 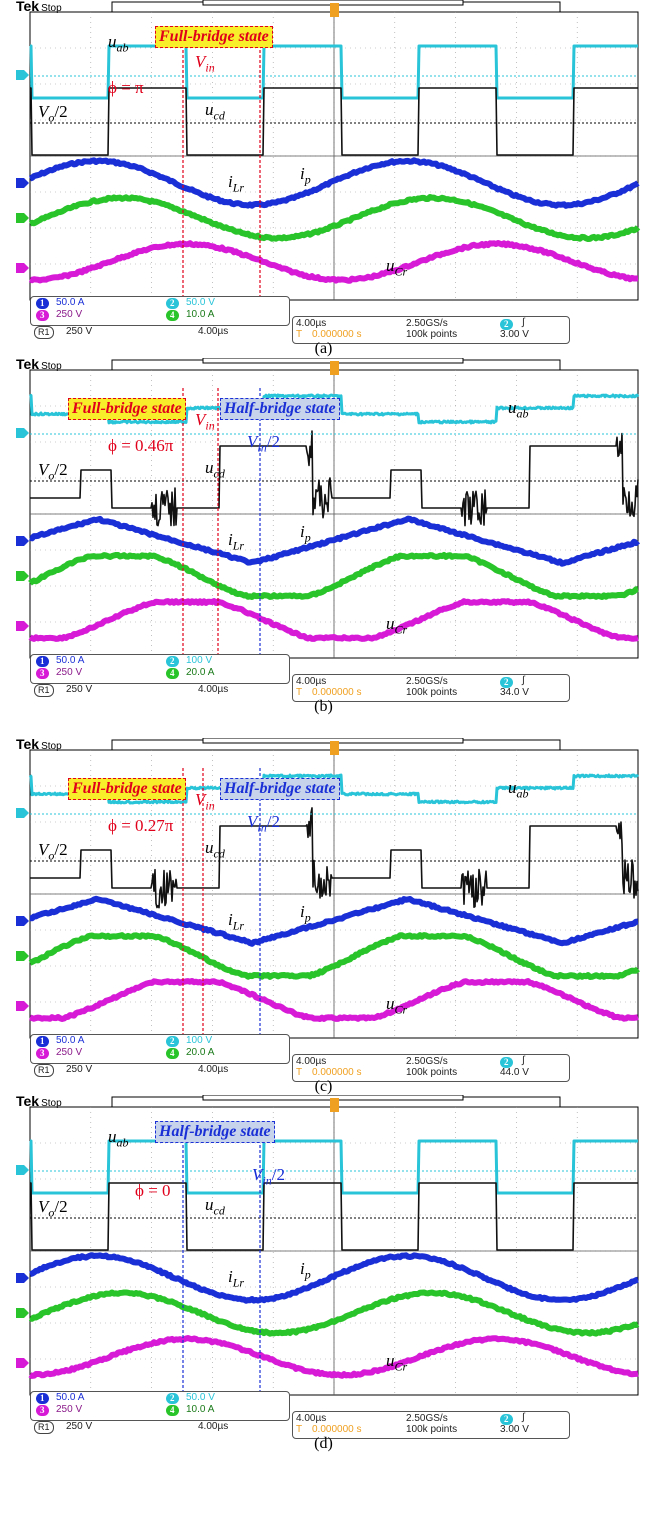 I want to click on label-vo-sub: o, so click(x=51, y=475).